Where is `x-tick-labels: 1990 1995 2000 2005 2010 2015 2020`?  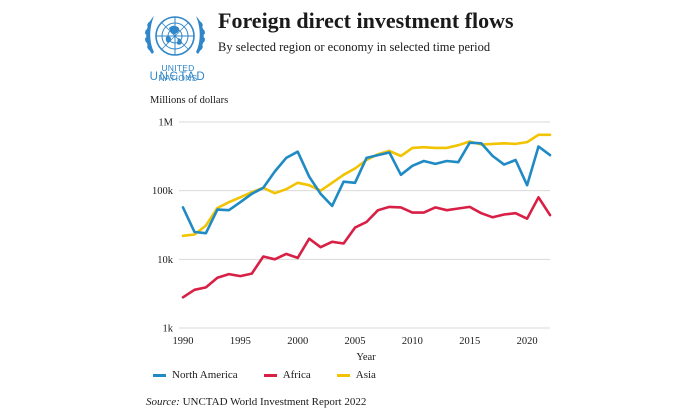
x-tick-labels: 1990 1995 2000 2005 2010 2015 2020 is located at coordinates (355, 341).